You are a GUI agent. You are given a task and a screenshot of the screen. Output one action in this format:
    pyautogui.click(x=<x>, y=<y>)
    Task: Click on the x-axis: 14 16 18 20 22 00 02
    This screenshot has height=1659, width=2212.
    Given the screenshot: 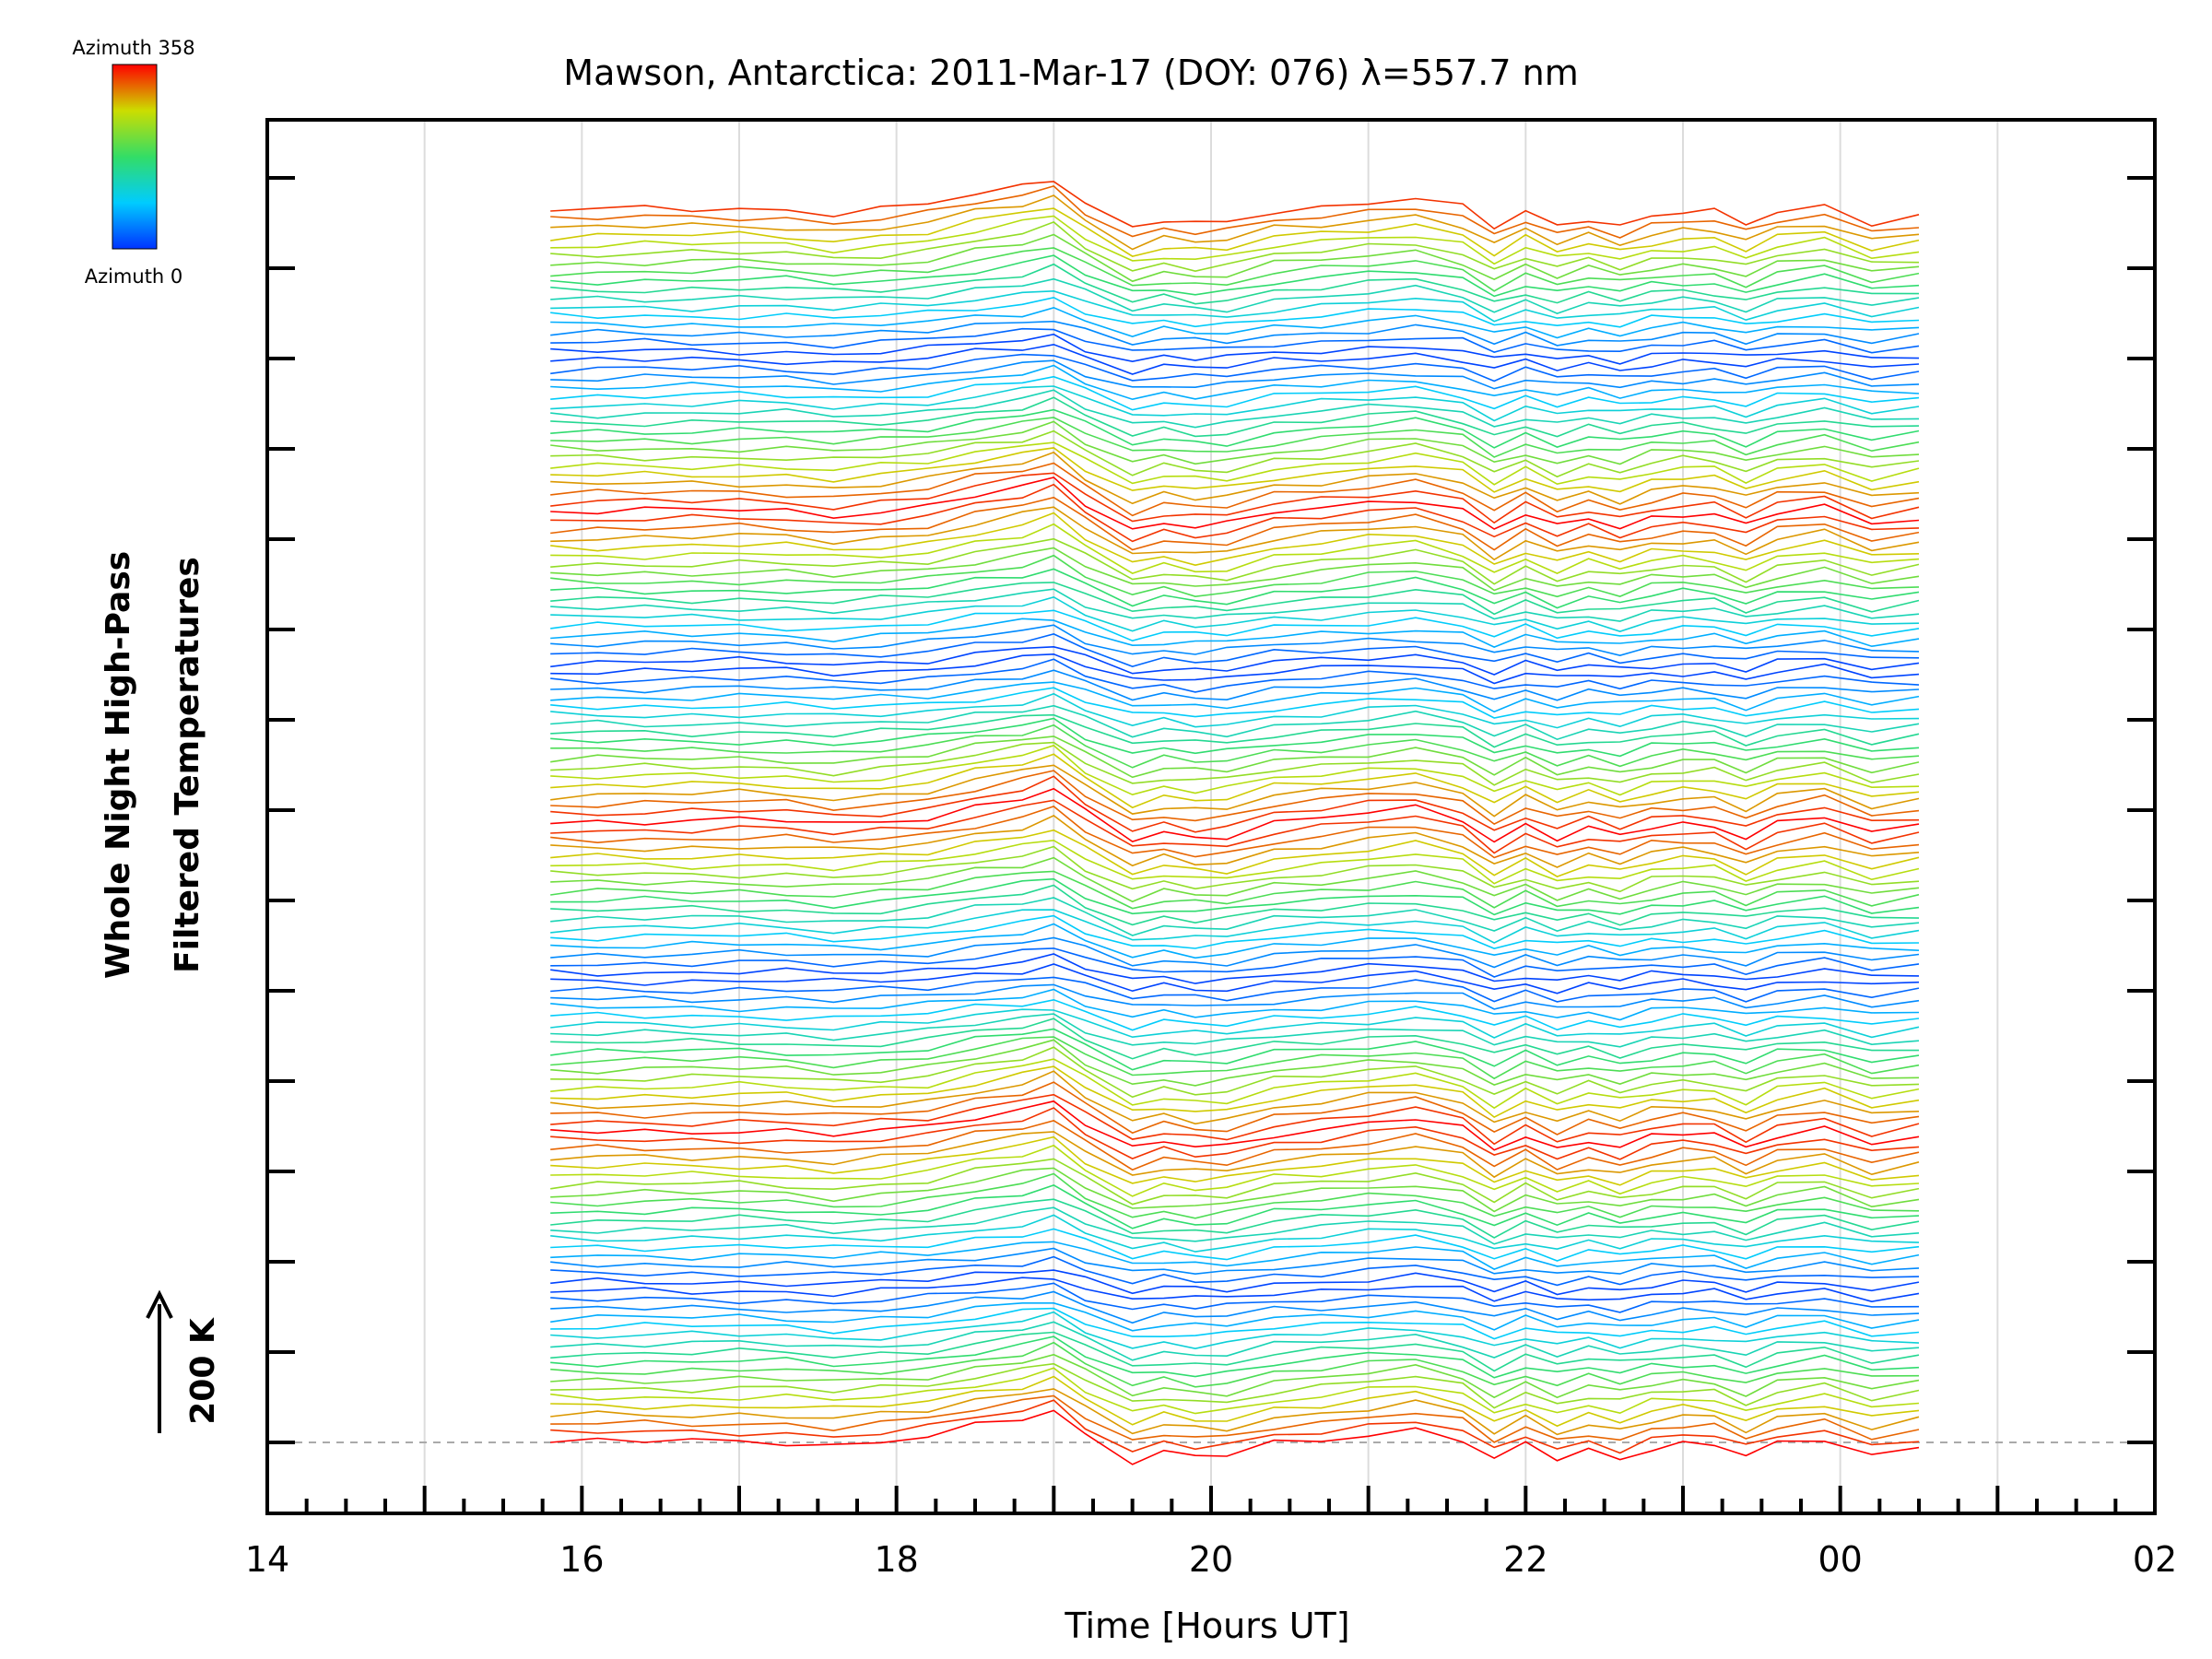 What is the action you would take?
    pyautogui.click(x=1211, y=1533)
    